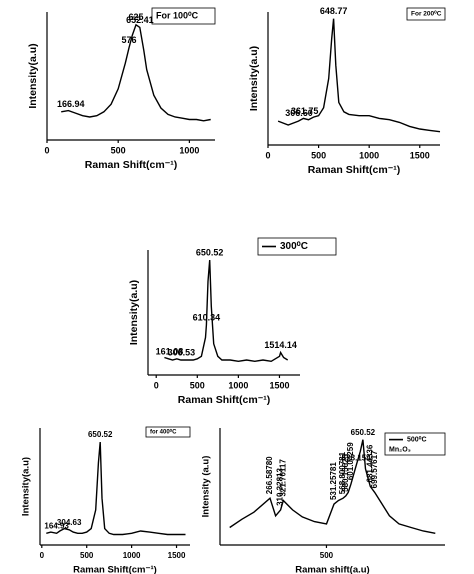 The image size is (474, 574). Describe the element at coordinates (332, 569) in the screenshot. I see `x-axis-label: Raman shift(a.u)` at that location.